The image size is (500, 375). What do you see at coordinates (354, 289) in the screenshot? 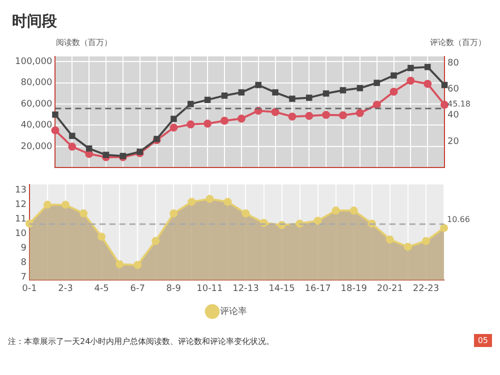
I see `x-tick-label: 18-19` at bounding box center [354, 289].